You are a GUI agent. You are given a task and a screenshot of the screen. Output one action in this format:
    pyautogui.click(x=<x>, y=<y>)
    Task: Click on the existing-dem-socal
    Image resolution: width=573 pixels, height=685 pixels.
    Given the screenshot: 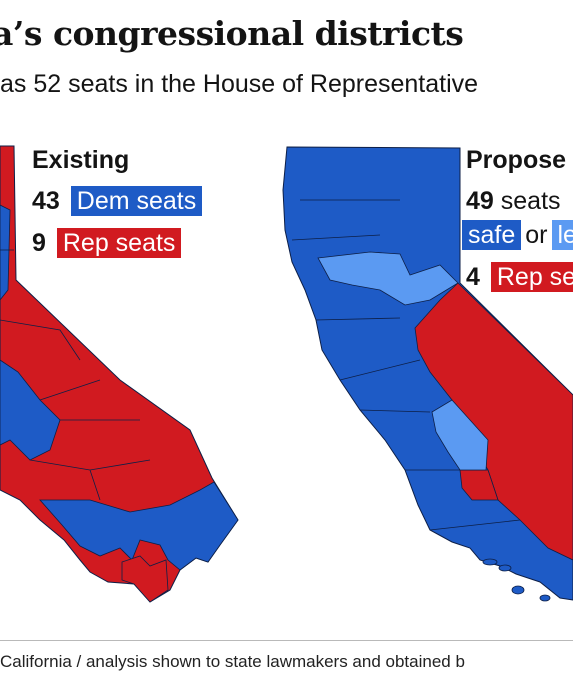 What is the action you would take?
    pyautogui.click(x=139, y=526)
    